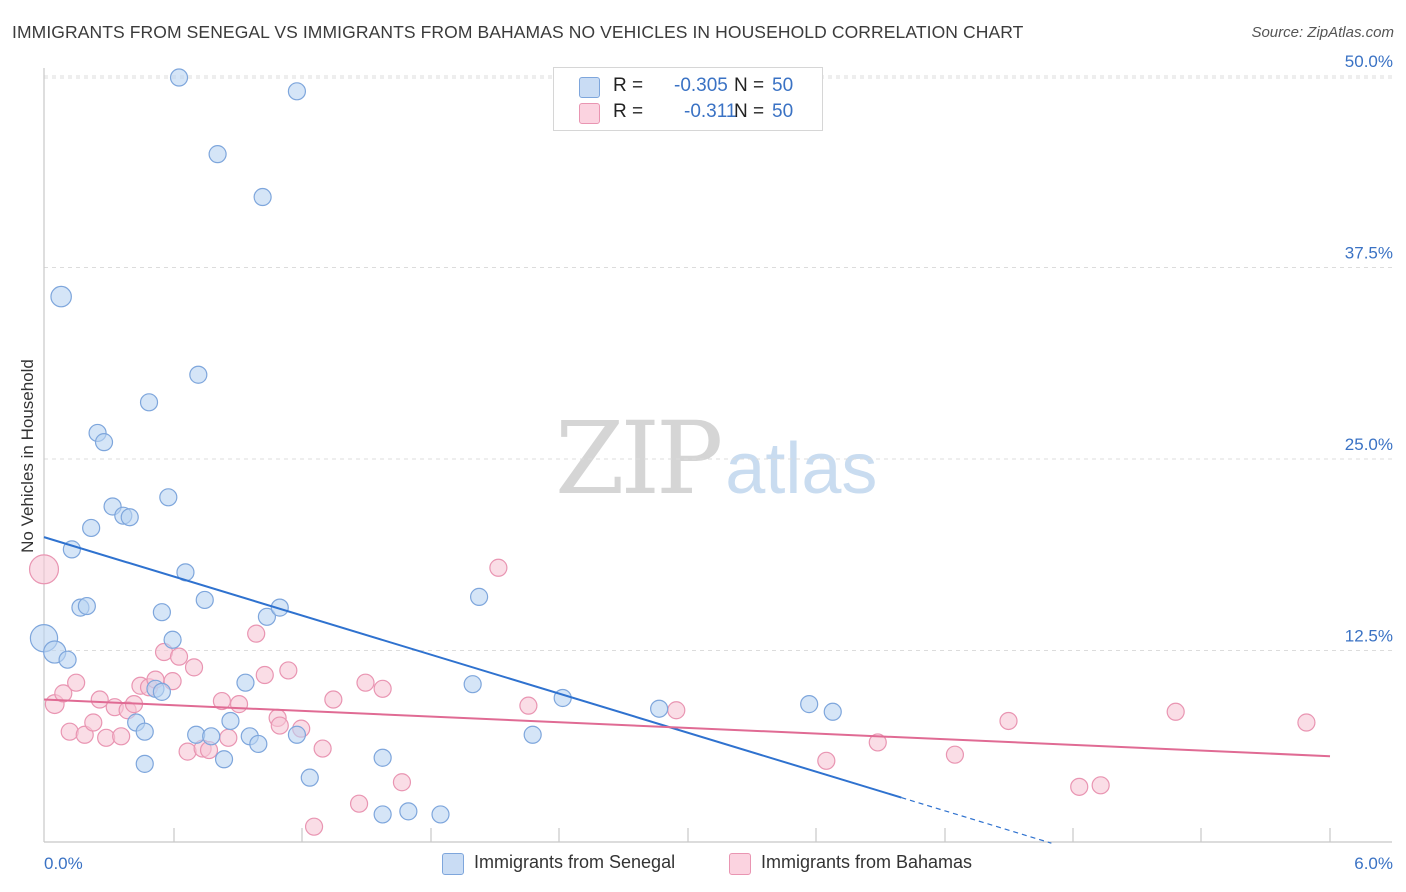  I want to click on legend-swatch-senegal, so click(589, 87).